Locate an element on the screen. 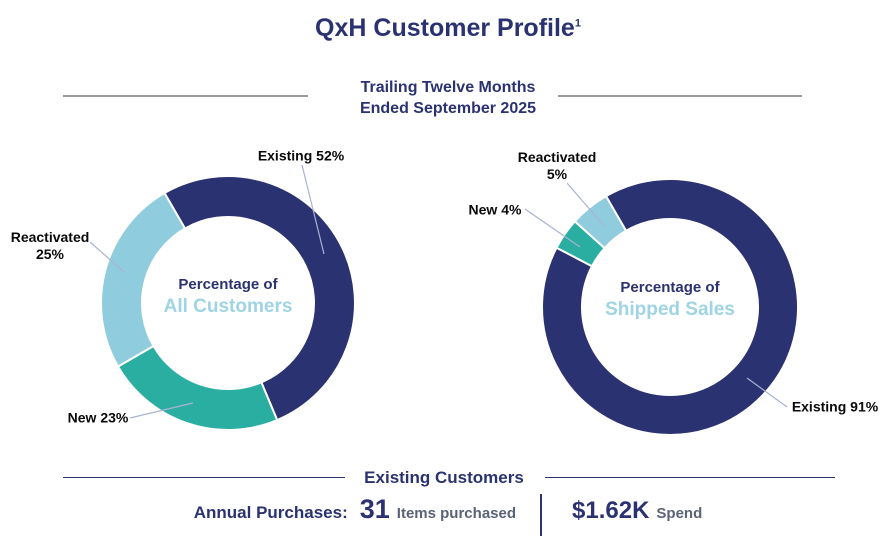 The width and height of the screenshot is (896, 547). callout-existing-52: Existing 52% is located at coordinates (301, 156).